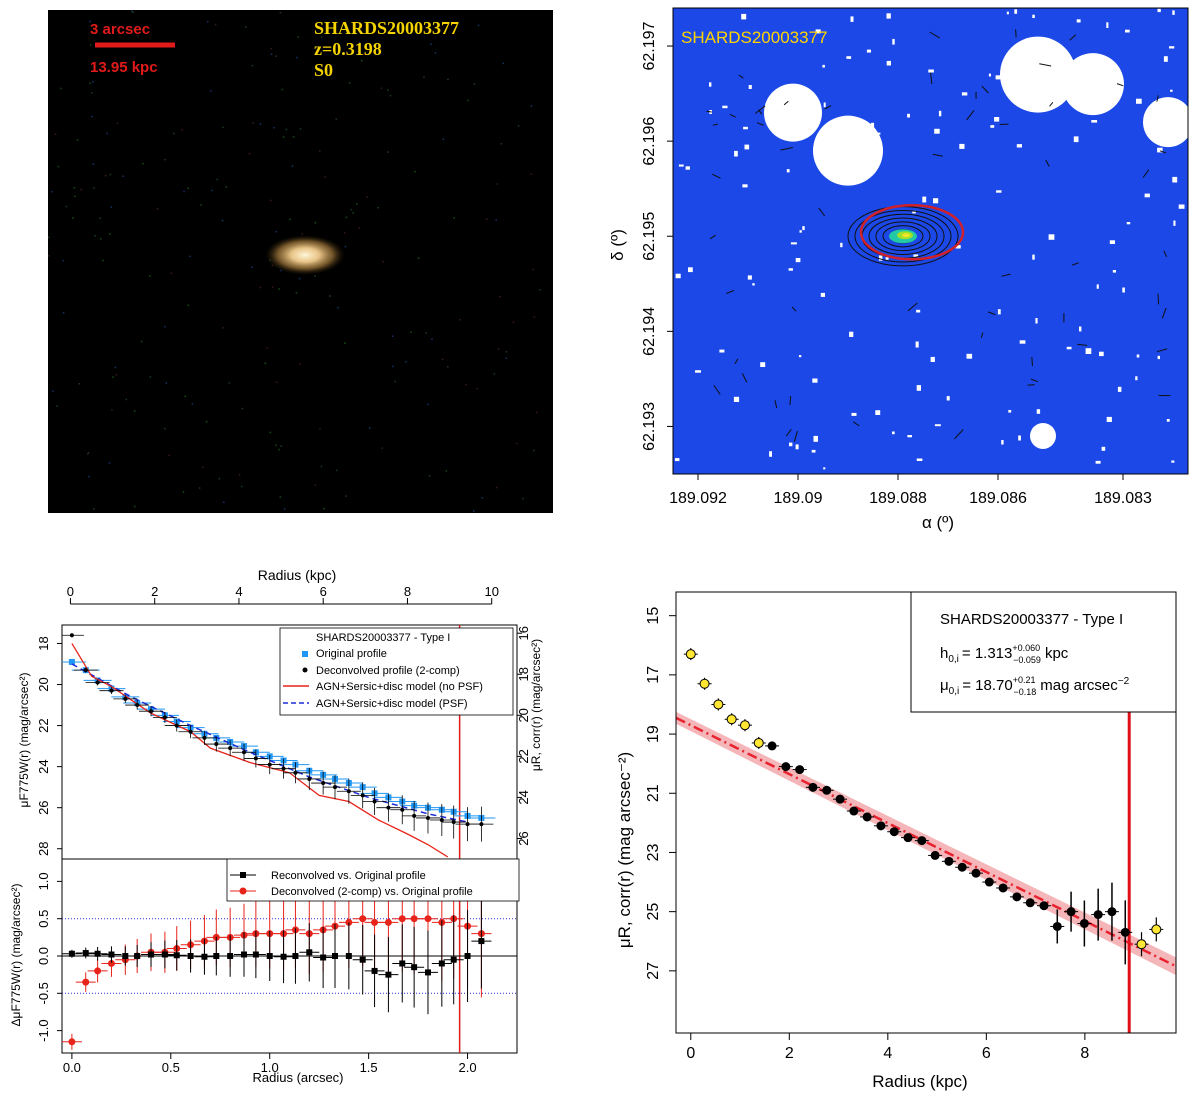 Image resolution: width=1200 pixels, height=1104 pixels. I want to click on upper-y-tick-label: 18, so click(43, 643).